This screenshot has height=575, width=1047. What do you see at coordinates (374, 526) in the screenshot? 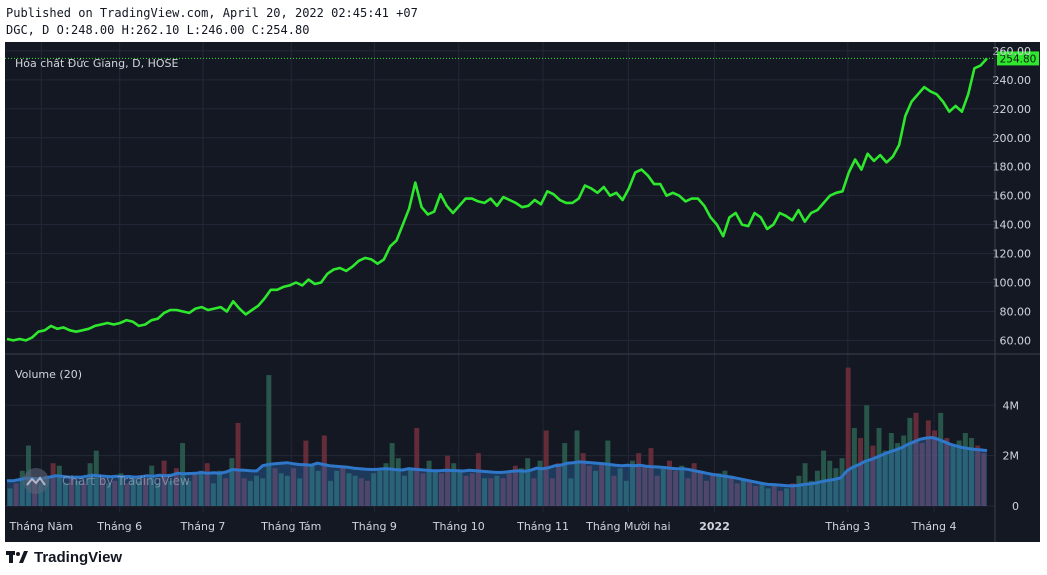
I see `x-tick-label: Tháng 9` at bounding box center [374, 526].